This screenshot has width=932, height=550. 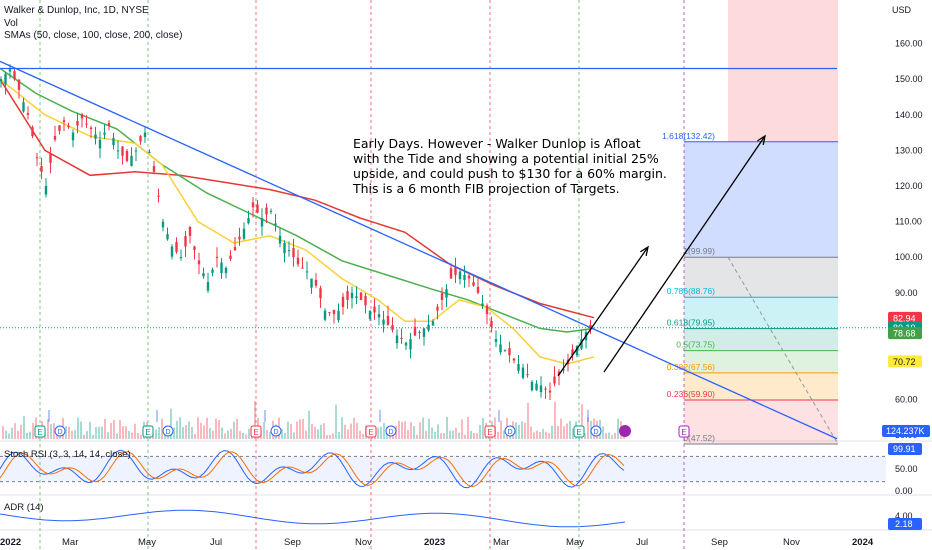 I want to click on earnings-marker, so click(x=579, y=431).